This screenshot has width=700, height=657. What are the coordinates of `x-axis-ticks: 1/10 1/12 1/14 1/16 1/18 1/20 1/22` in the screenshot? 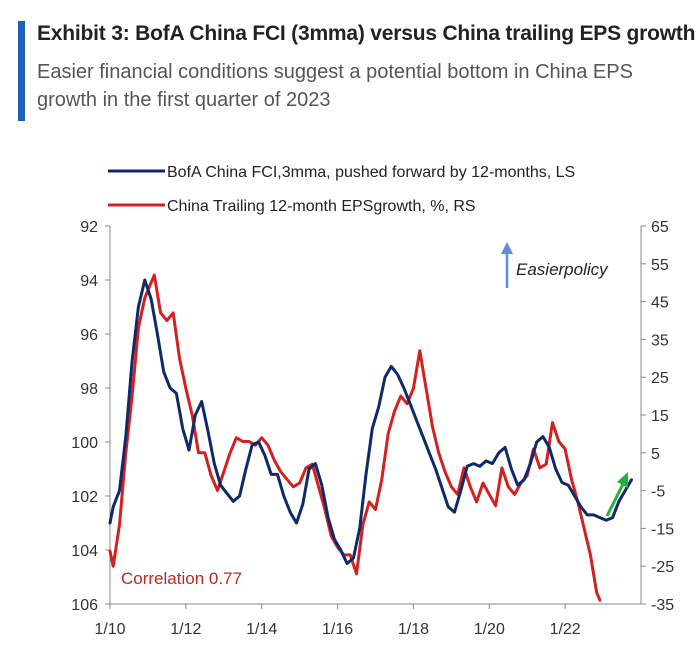 It's located at (337, 621).